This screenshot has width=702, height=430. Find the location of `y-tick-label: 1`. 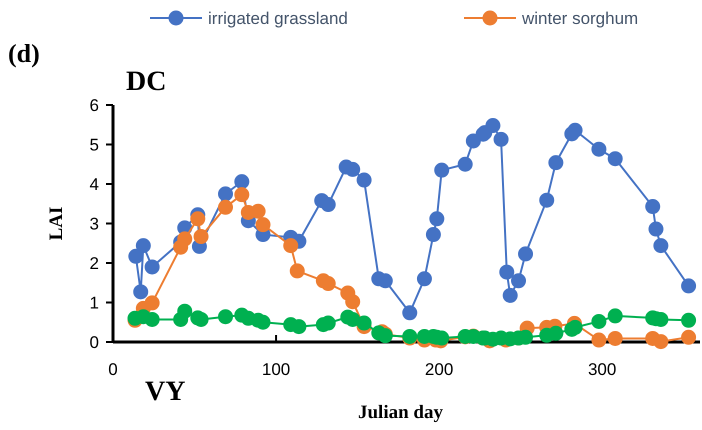

y-tick-label: 1 is located at coordinates (94, 302).